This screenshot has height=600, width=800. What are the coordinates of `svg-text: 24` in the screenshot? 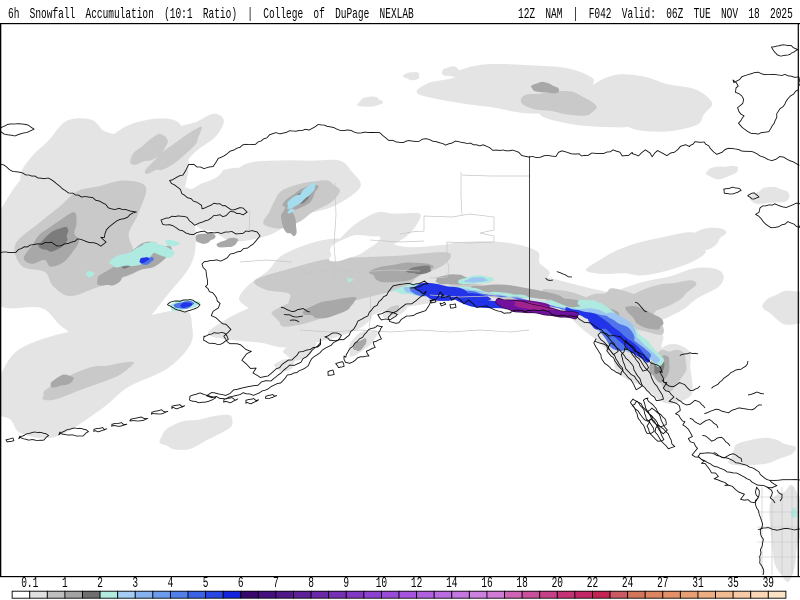 It's located at (627, 583).